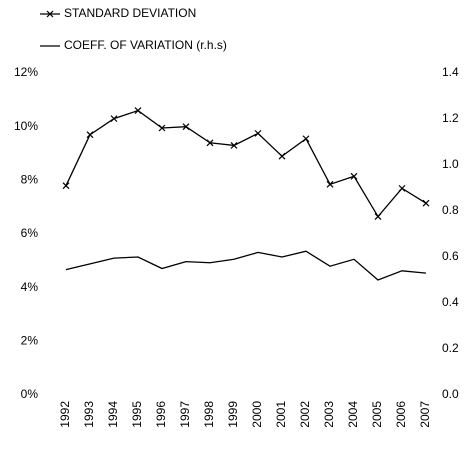 The height and width of the screenshot is (451, 468). I want to click on y2-tick-label: 0.4, so click(450, 302).